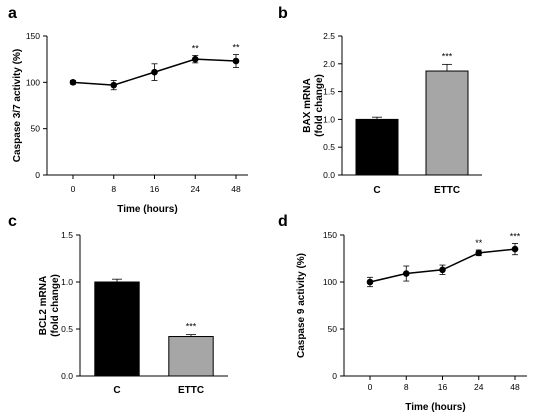 The image size is (550, 417). What do you see at coordinates (12, 13) in the screenshot?
I see `panel-letter: a` at bounding box center [12, 13].